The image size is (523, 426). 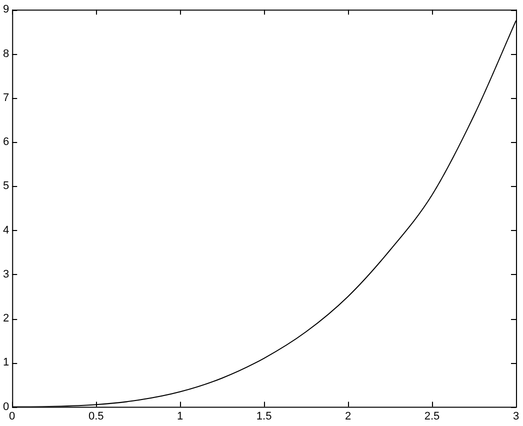 What do you see at coordinates (6, 274) in the screenshot?
I see `y-tick-label: 3` at bounding box center [6, 274].